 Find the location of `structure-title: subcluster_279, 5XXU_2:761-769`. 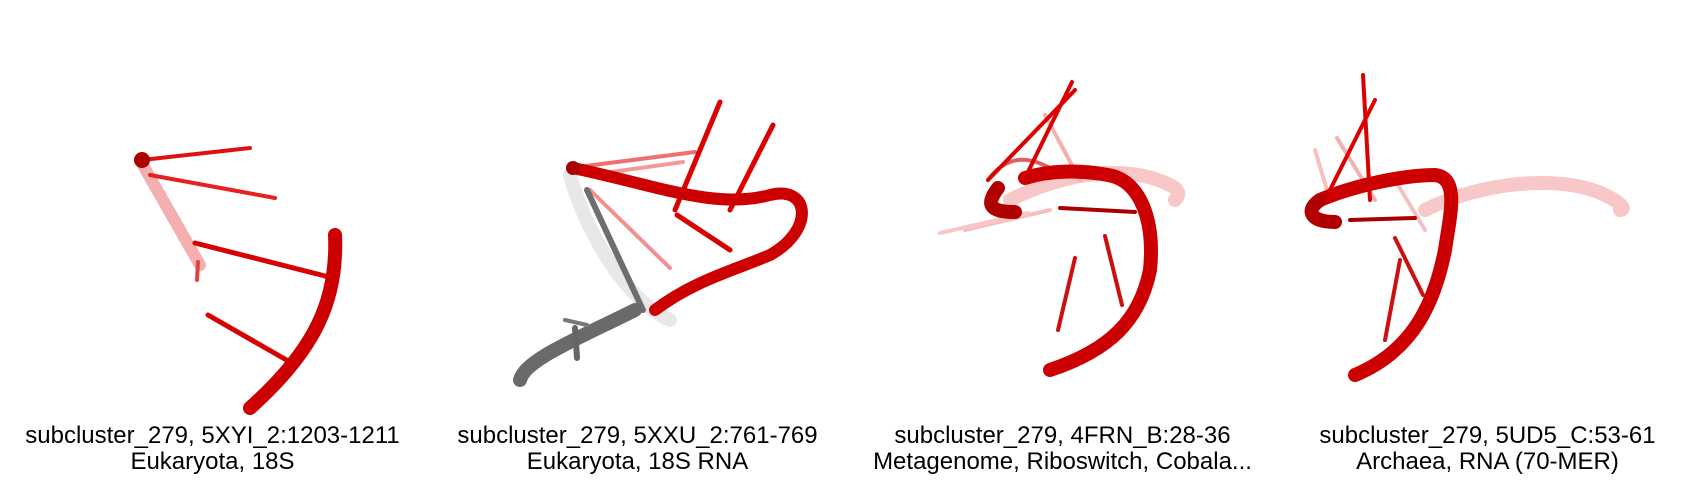

structure-title: subcluster_279, 5XXU_2:761-769 is located at coordinates (637, 435).